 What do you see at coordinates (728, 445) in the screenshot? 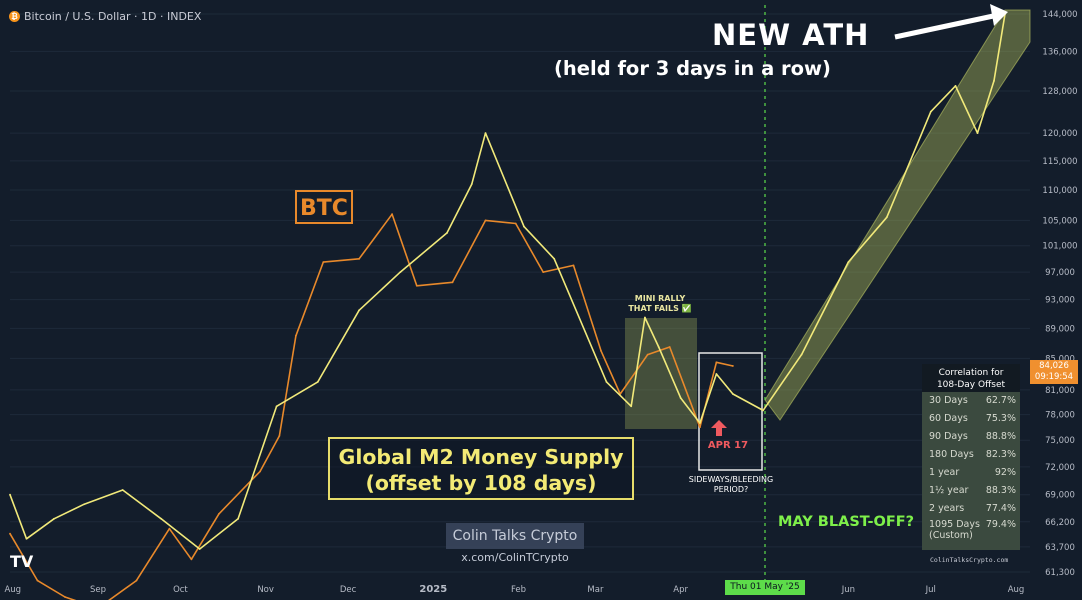
I see `apr17-label: APR 17` at bounding box center [728, 445].